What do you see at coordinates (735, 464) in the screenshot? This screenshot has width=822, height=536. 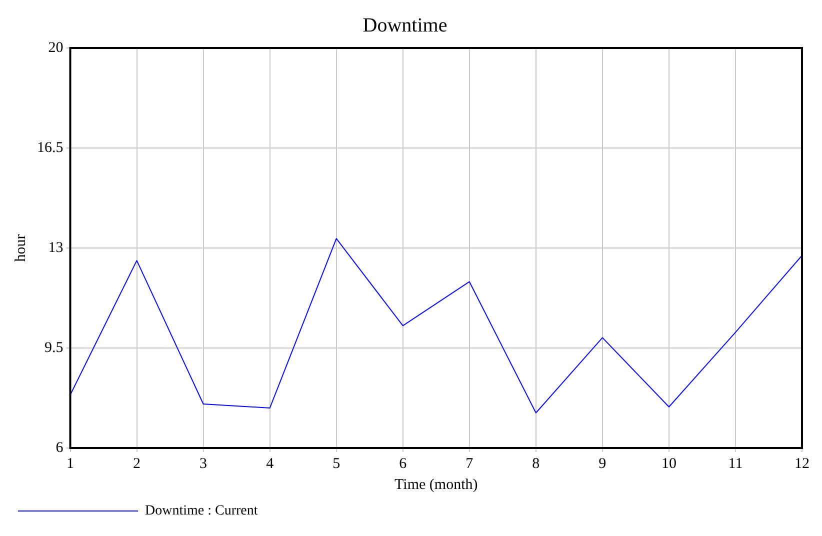 I see `x-tick-label: 11` at bounding box center [735, 464].